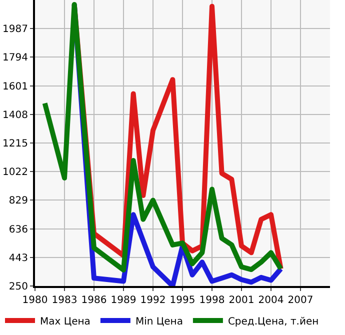 This screenshot has height=335, width=345. Describe the element at coordinates (18, 258) in the screenshot. I see `y-tick-label: 443` at that location.